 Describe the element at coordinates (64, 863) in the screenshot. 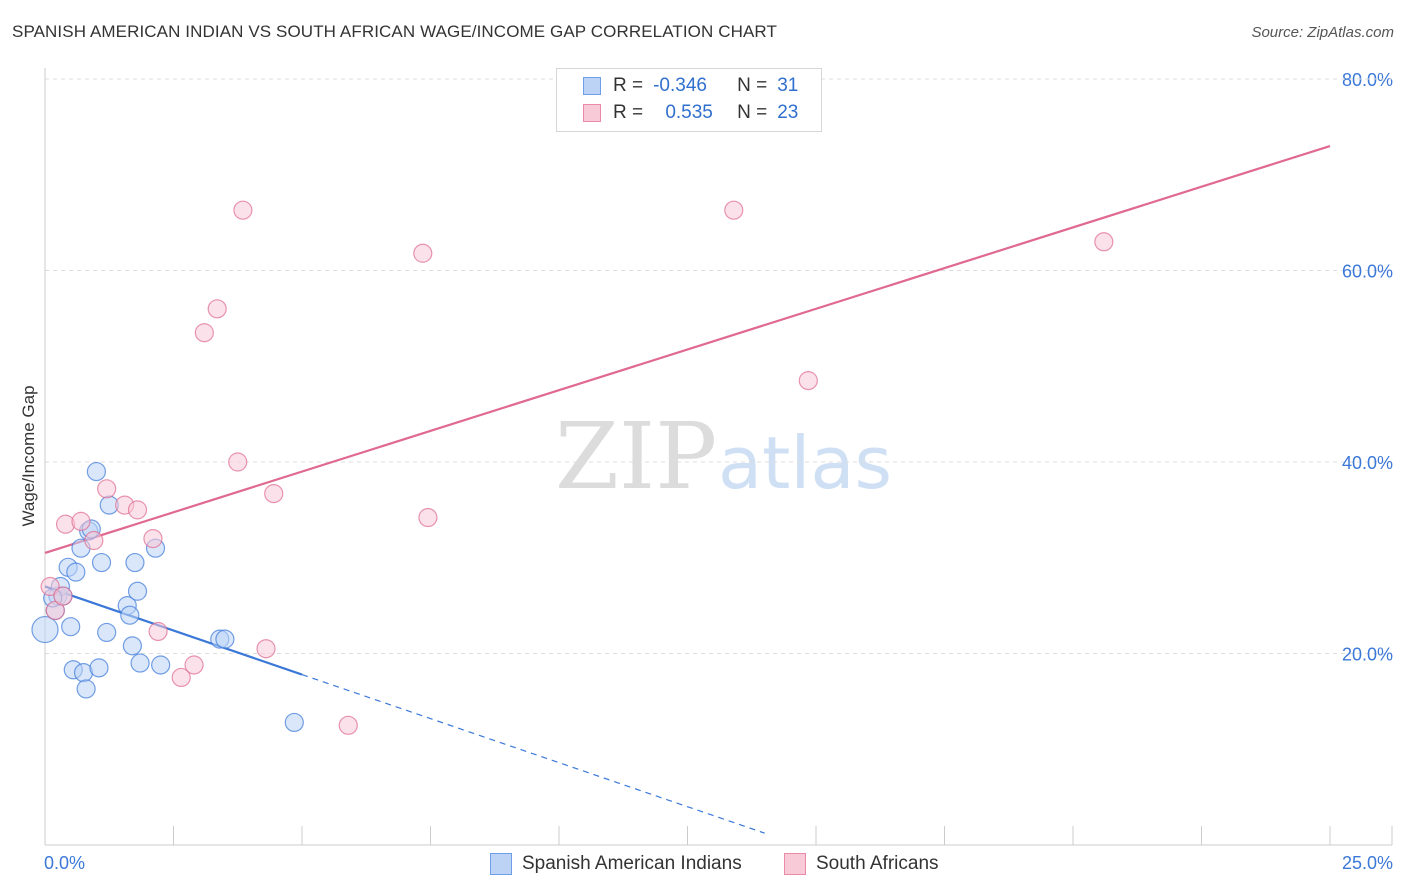

I see `x-tick-label-0: 0.0%` at that location.